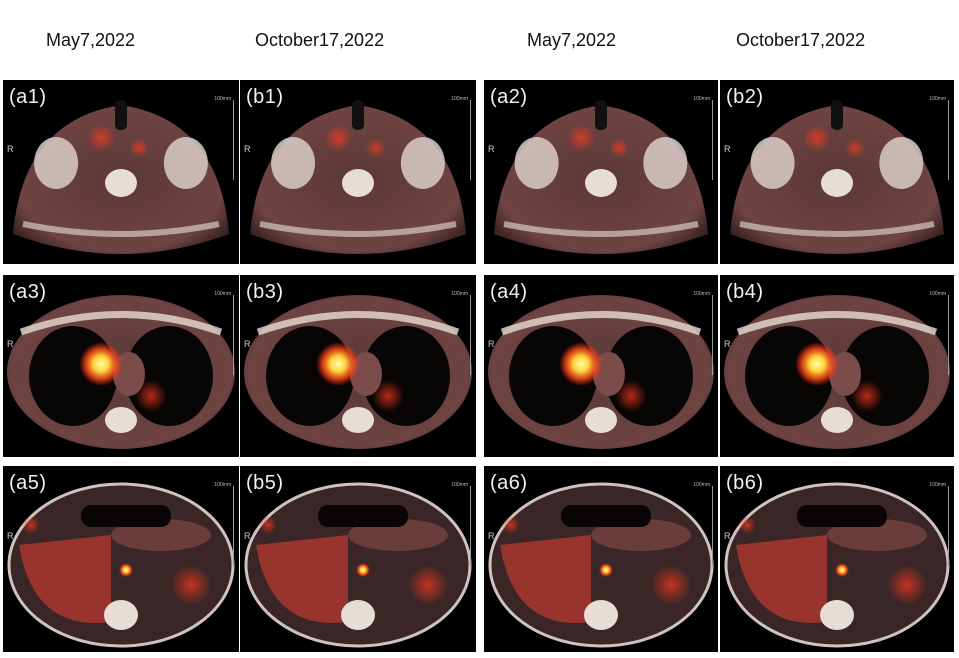 The height and width of the screenshot is (658, 959). Describe the element at coordinates (837, 172) in the screenshot. I see `pet-ct-panel-b2: (b2) R 100mm` at that location.